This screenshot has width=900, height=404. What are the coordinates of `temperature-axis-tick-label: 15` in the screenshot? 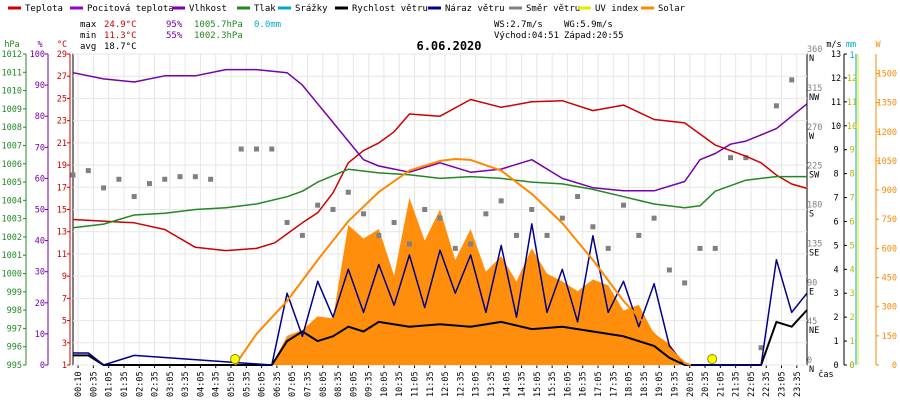 It's located at (62, 211).